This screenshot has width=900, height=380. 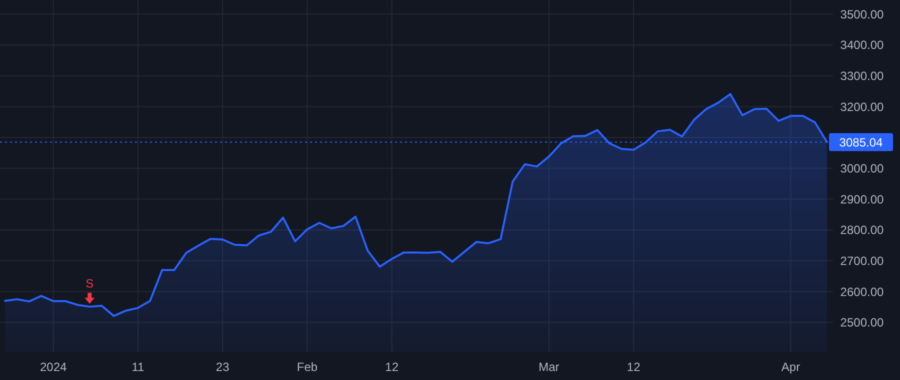 What do you see at coordinates (862, 14) in the screenshot?
I see `y-tick-label: 3500.00` at bounding box center [862, 14].